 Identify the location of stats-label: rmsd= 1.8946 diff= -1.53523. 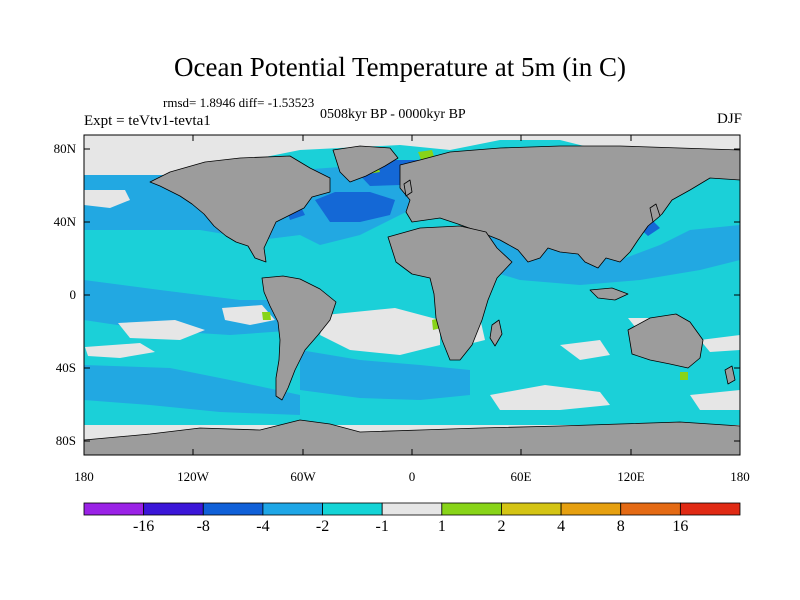
(239, 102).